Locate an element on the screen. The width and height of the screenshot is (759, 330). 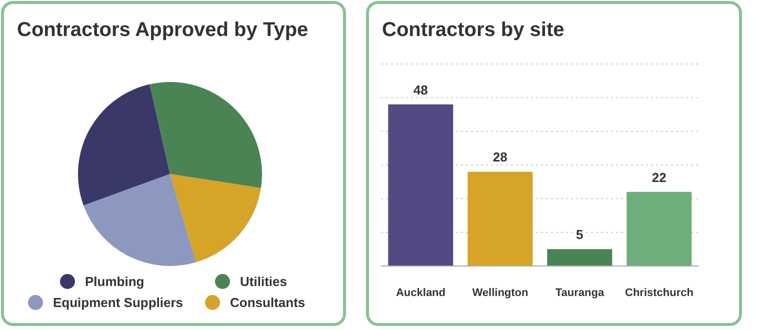
chart-title: Contractors Approved by Type is located at coordinates (162, 30).